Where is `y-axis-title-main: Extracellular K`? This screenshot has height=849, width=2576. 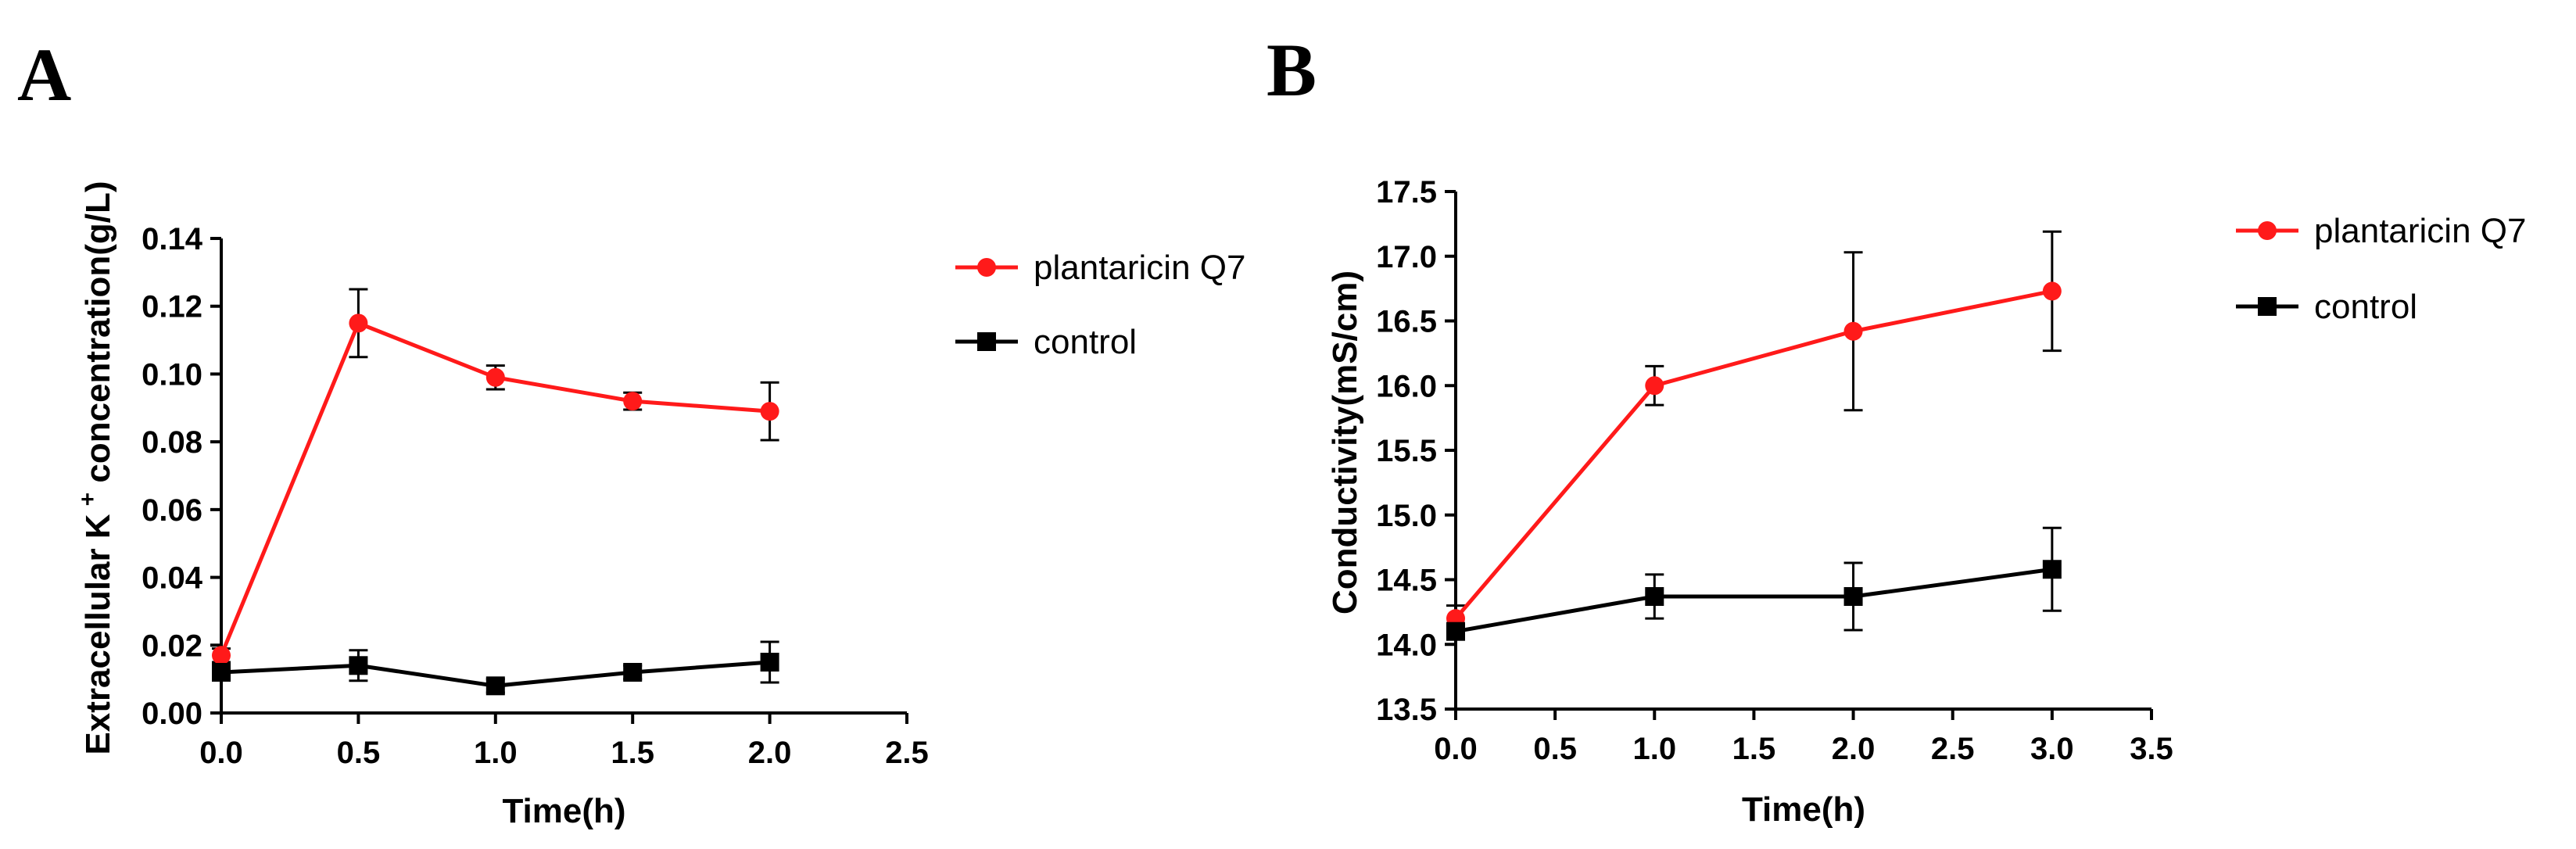 y-axis-title-main: Extracellular K is located at coordinates (98, 634).